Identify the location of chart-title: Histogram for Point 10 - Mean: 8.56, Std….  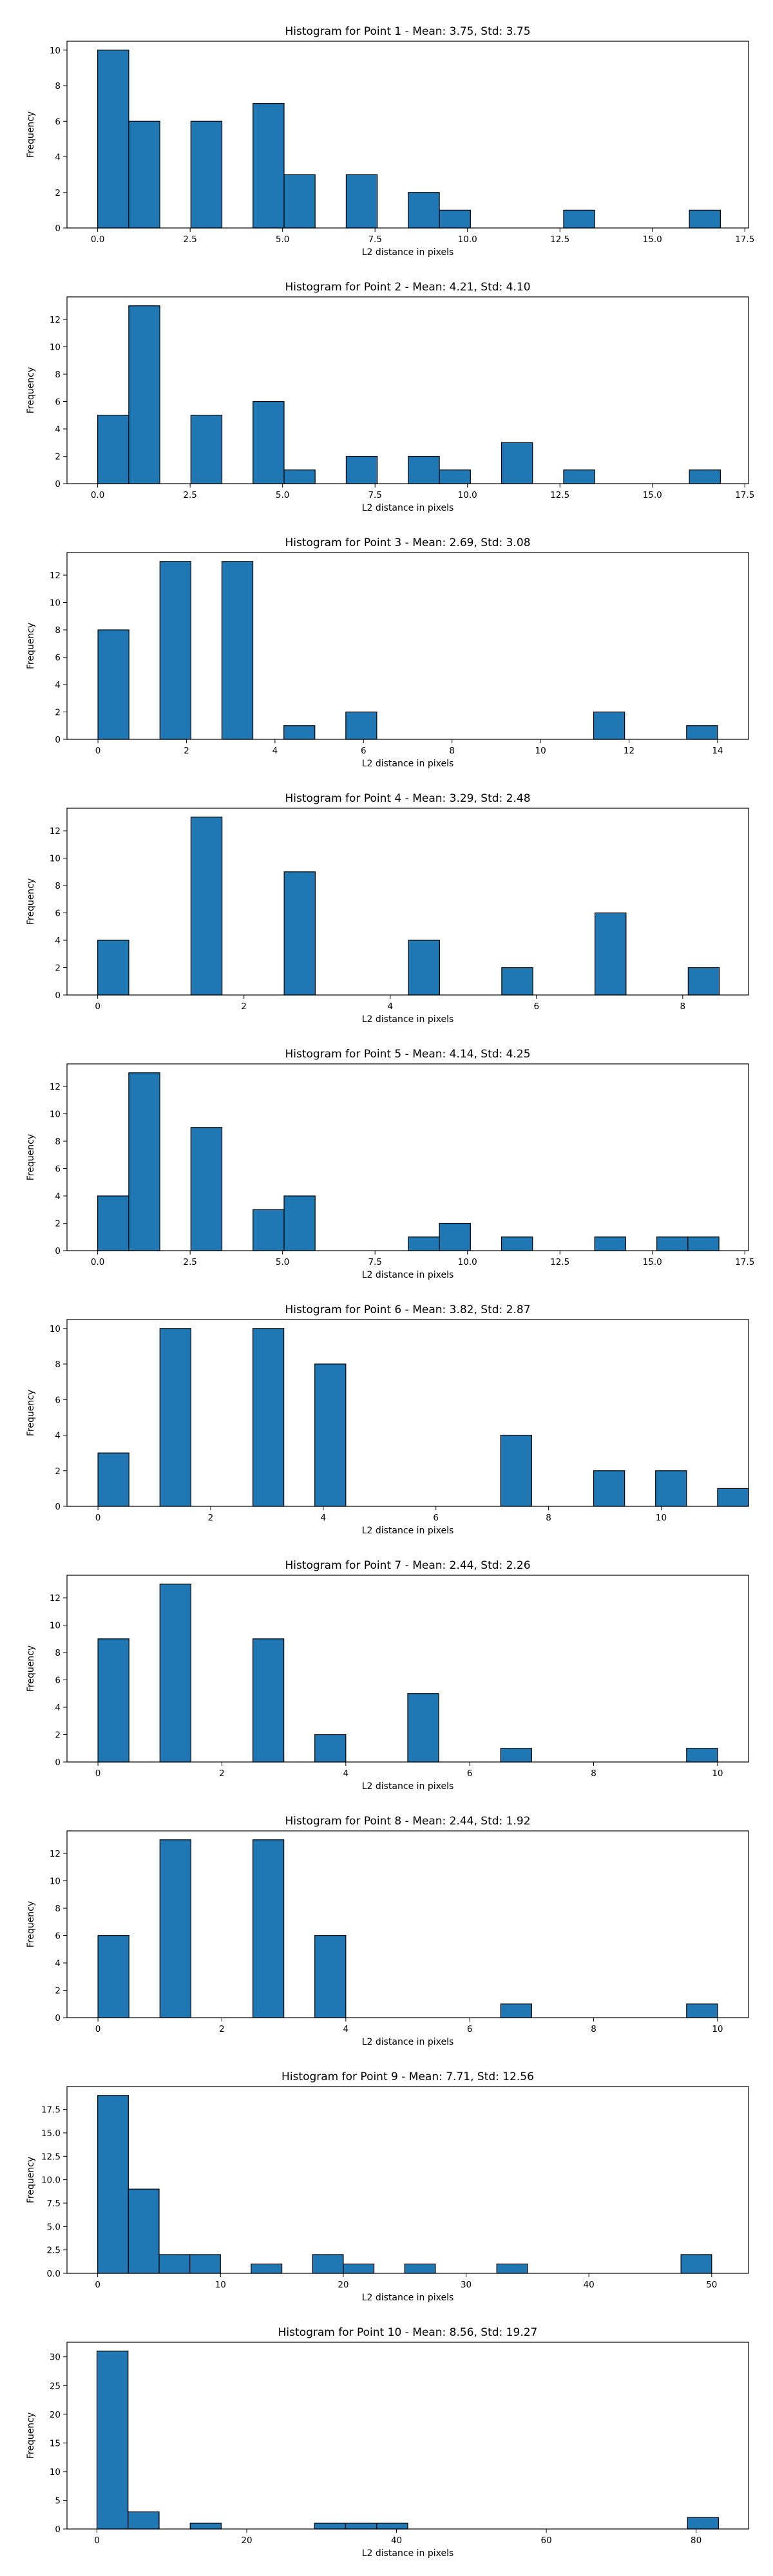
(408, 2332).